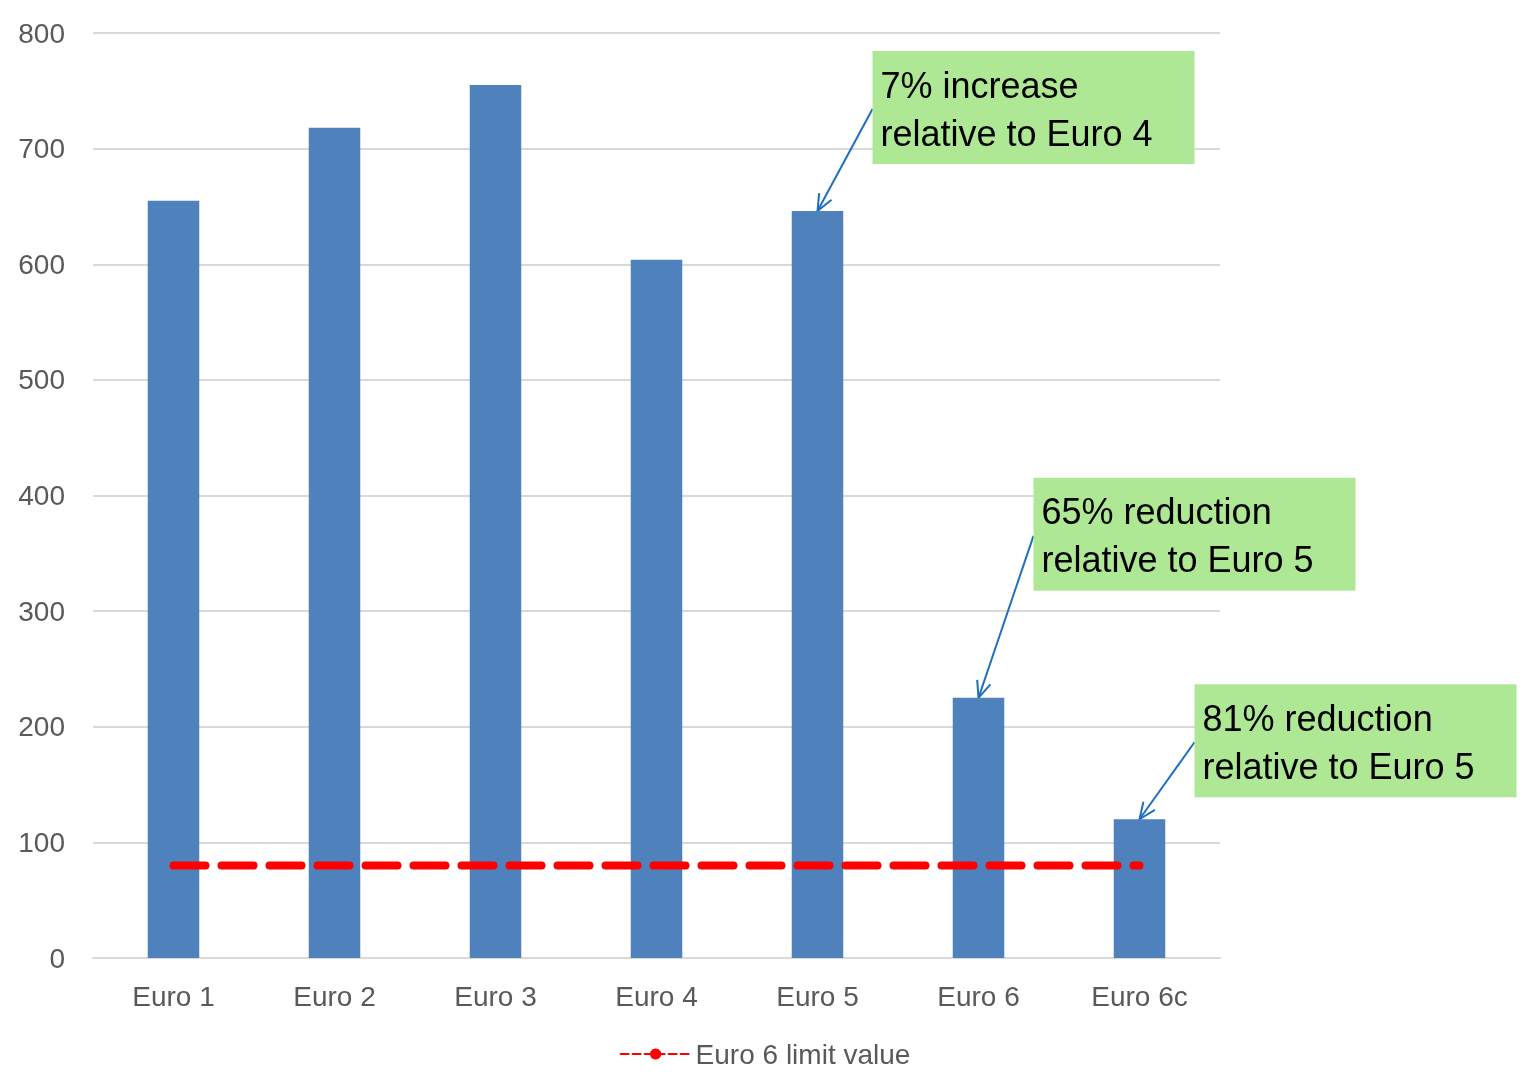 The image size is (1530, 1081). I want to click on x-tick-label: Euro 3, so click(495, 996).